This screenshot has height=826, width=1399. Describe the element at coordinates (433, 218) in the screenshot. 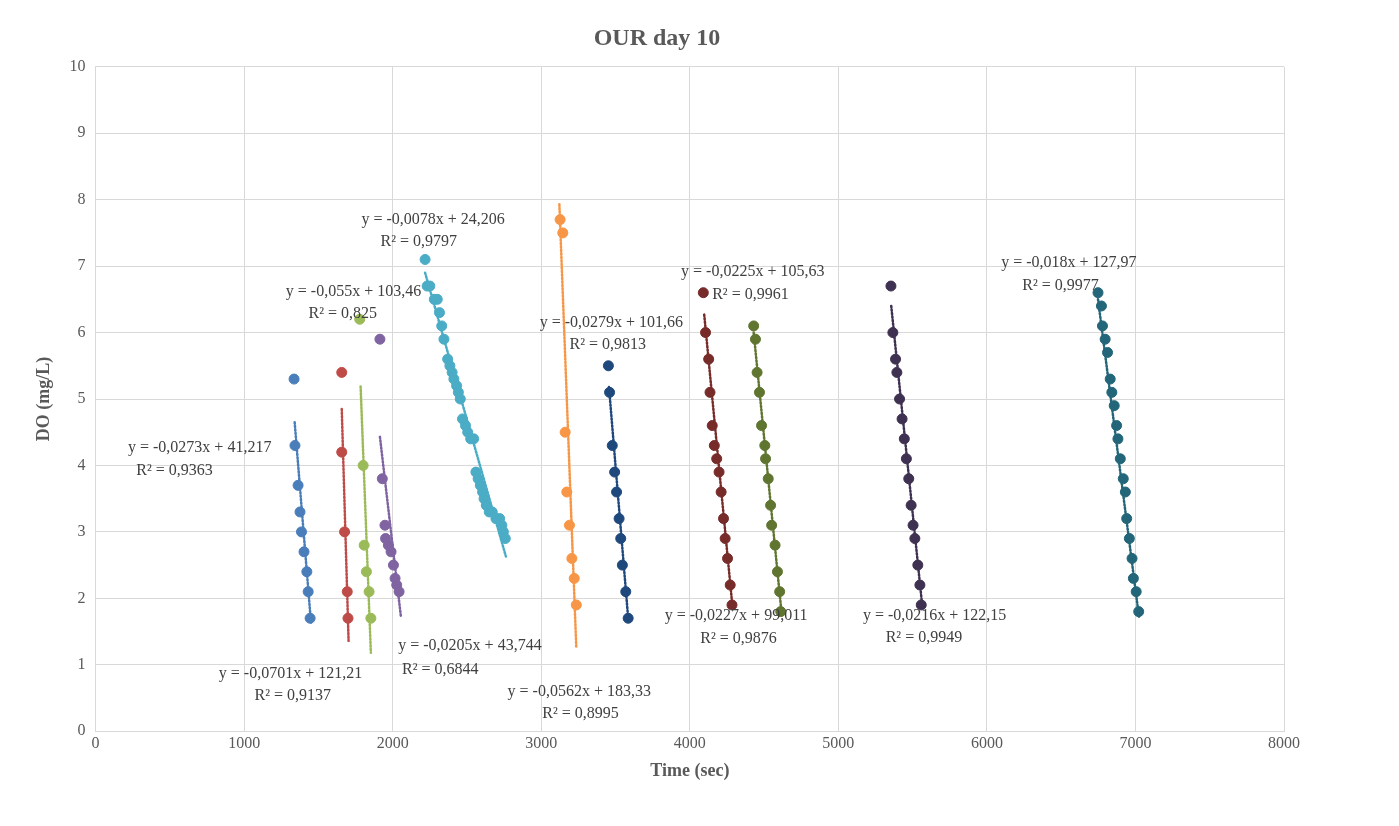

I see `annotation: y = -0,0078x + 24,206` at that location.